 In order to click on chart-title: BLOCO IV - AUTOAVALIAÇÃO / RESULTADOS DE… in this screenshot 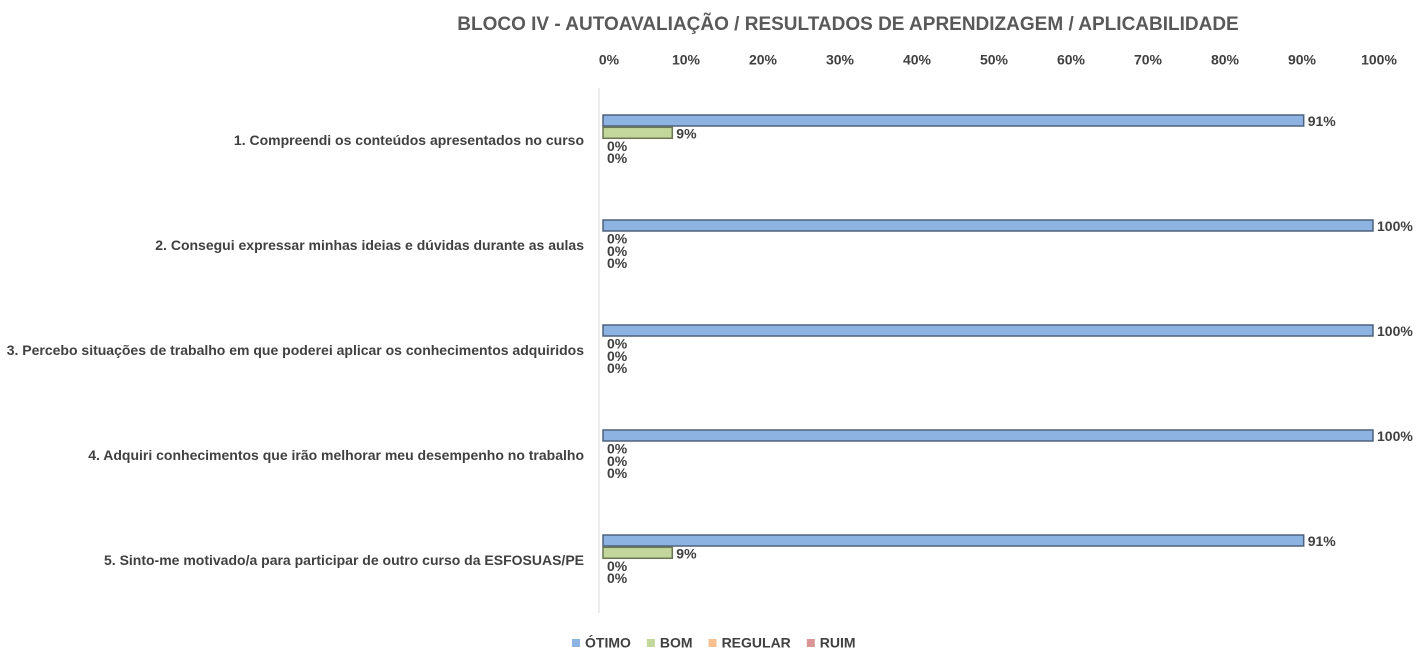, I will do `click(847, 24)`.